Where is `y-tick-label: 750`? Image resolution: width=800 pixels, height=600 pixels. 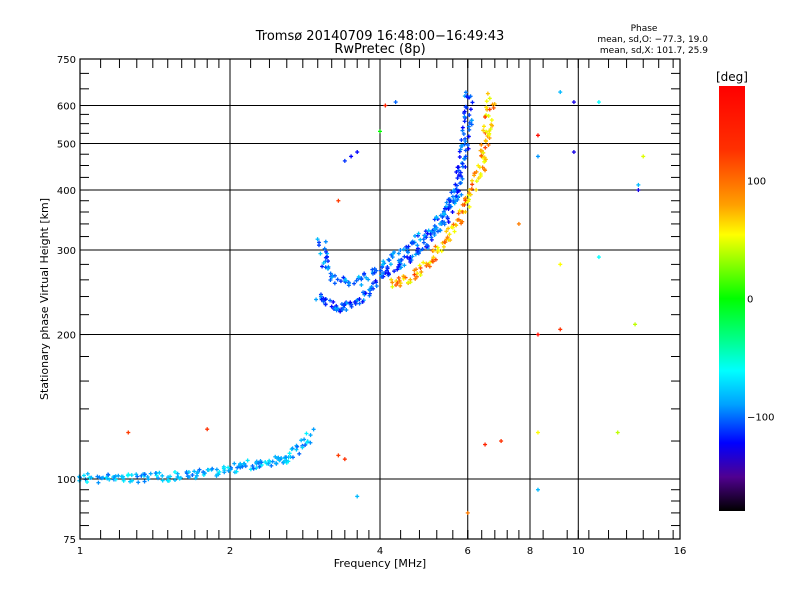
y-tick-label: 750 is located at coordinates (66, 60).